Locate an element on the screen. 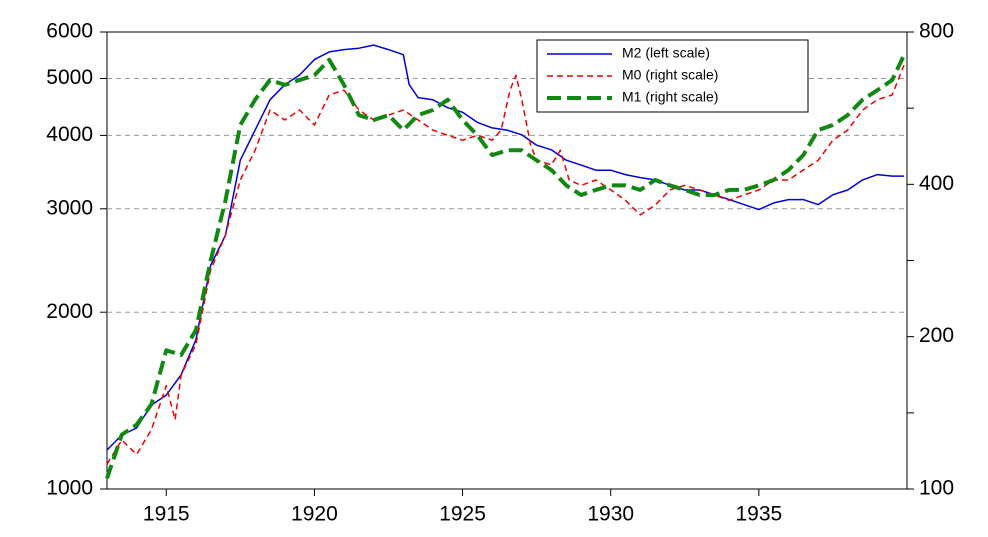 This screenshot has width=988, height=537. x-tick-label: 1930 is located at coordinates (610, 514).